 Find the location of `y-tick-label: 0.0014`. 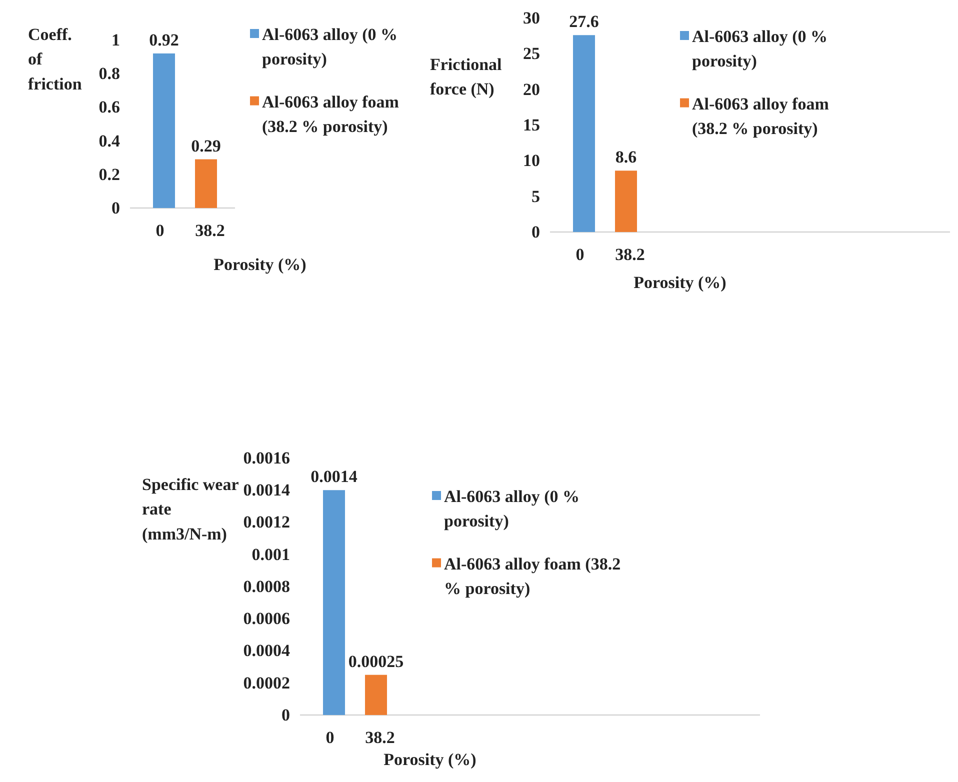

y-tick-label: 0.0014 is located at coordinates (266, 490).